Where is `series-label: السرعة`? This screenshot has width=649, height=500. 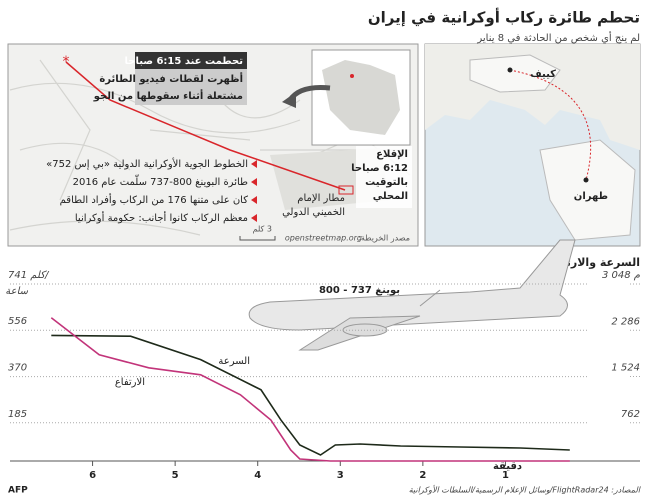 series-label: السرعة is located at coordinates (234, 361).